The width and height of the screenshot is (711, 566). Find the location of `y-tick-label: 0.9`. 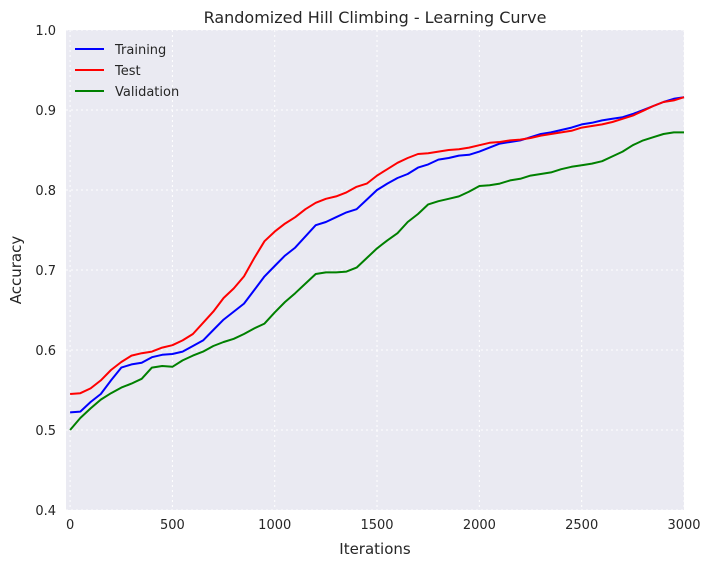

y-tick-label: 0.9 is located at coordinates (45, 111).